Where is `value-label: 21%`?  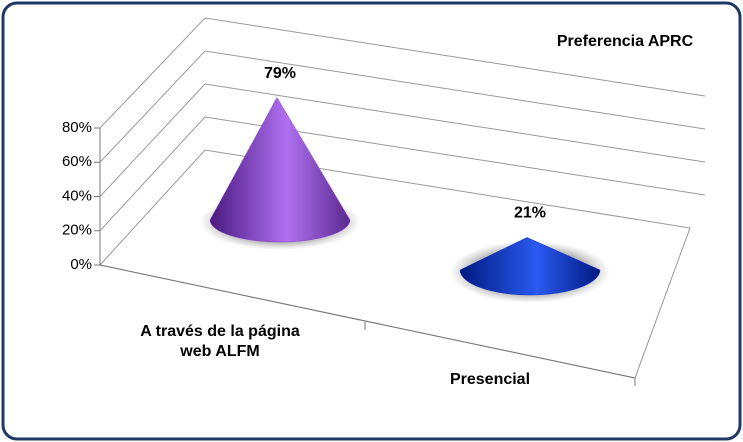 value-label: 21% is located at coordinates (530, 213).